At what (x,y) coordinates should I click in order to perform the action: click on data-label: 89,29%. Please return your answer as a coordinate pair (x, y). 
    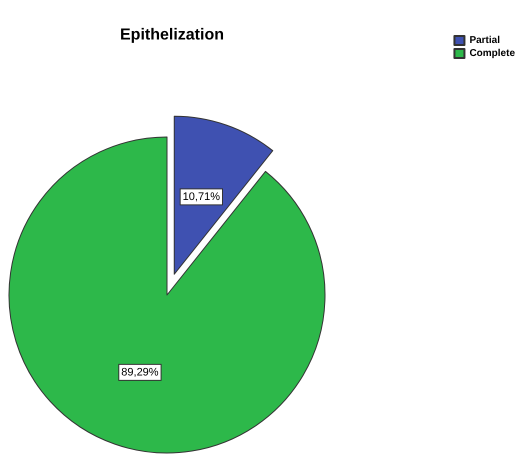
    Looking at the image, I should click on (140, 372).